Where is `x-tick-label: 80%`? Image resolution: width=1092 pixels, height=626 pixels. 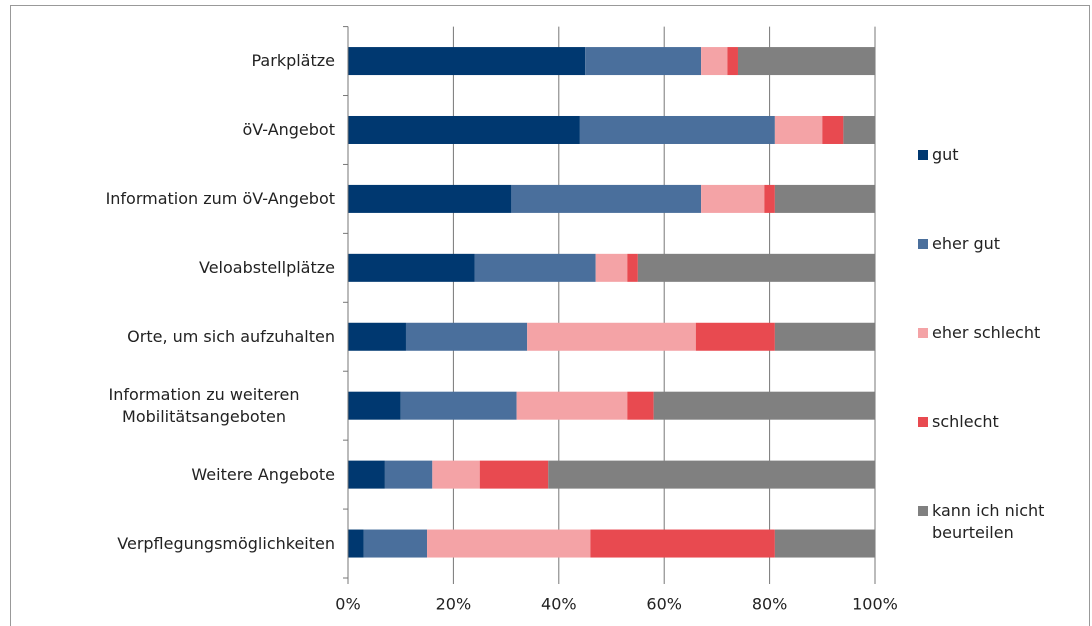 x-tick-label: 80% is located at coordinates (770, 604).